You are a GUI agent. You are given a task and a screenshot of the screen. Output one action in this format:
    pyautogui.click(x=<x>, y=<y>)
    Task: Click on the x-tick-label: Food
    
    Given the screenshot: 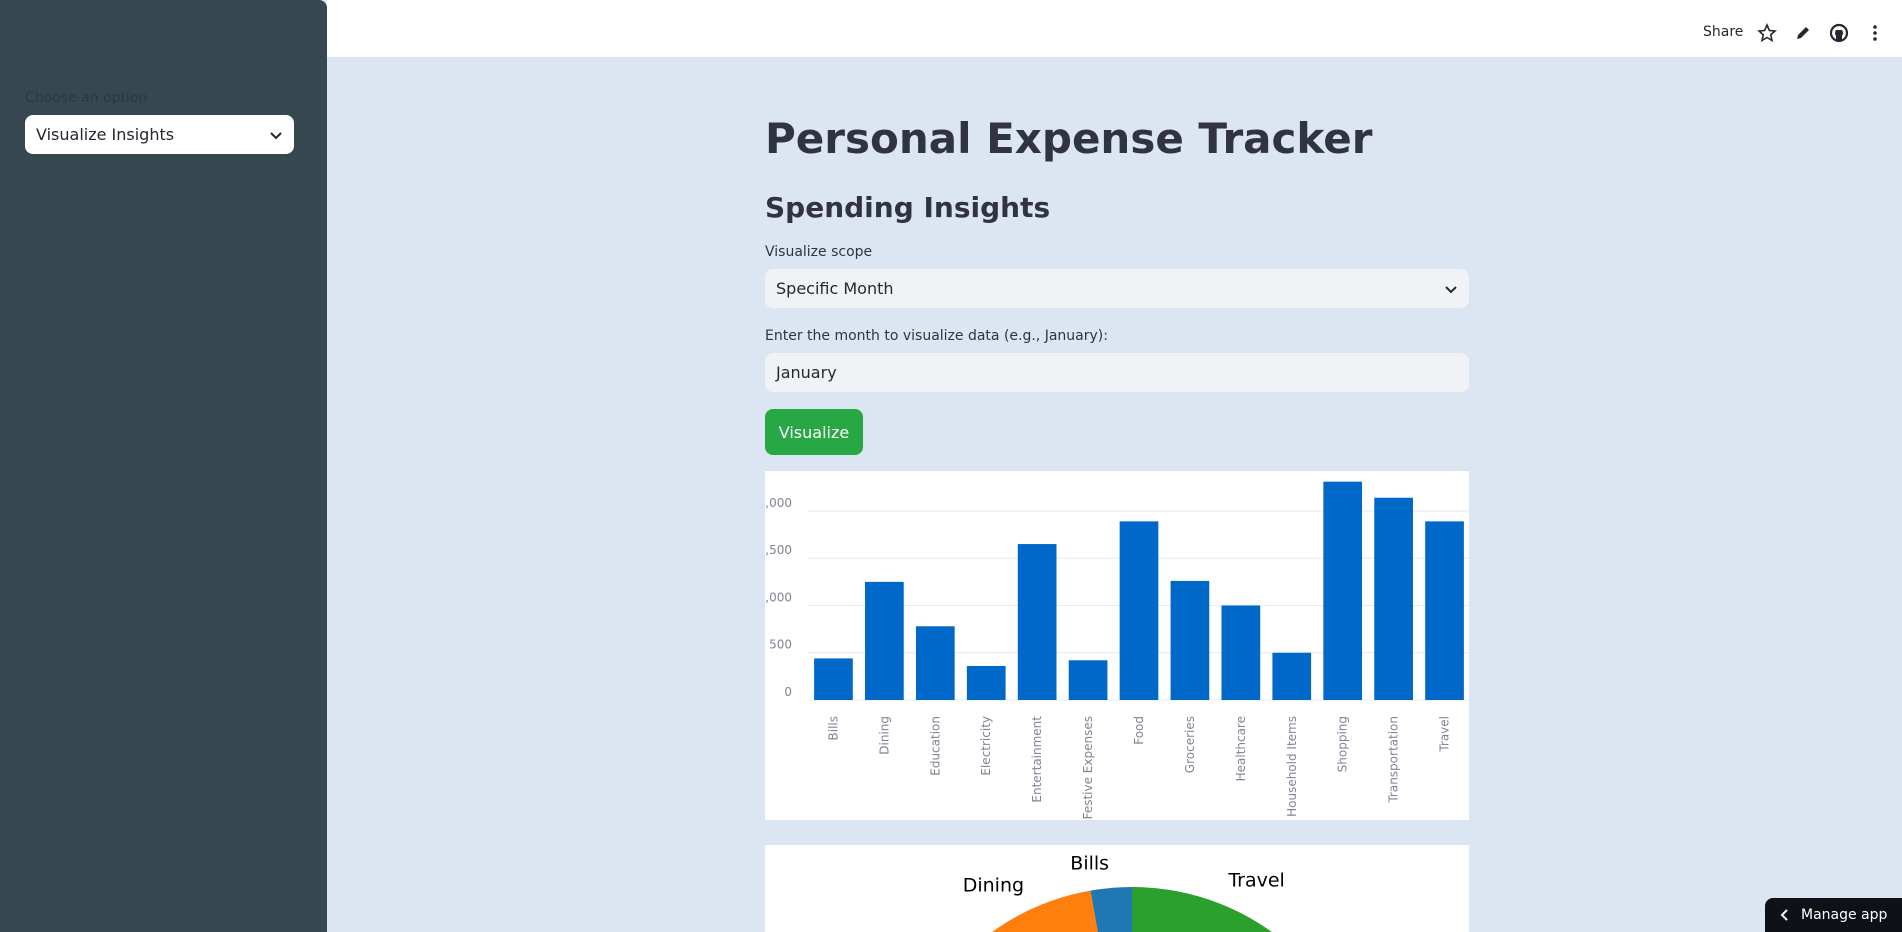 What is the action you would take?
    pyautogui.click(x=1139, y=730)
    